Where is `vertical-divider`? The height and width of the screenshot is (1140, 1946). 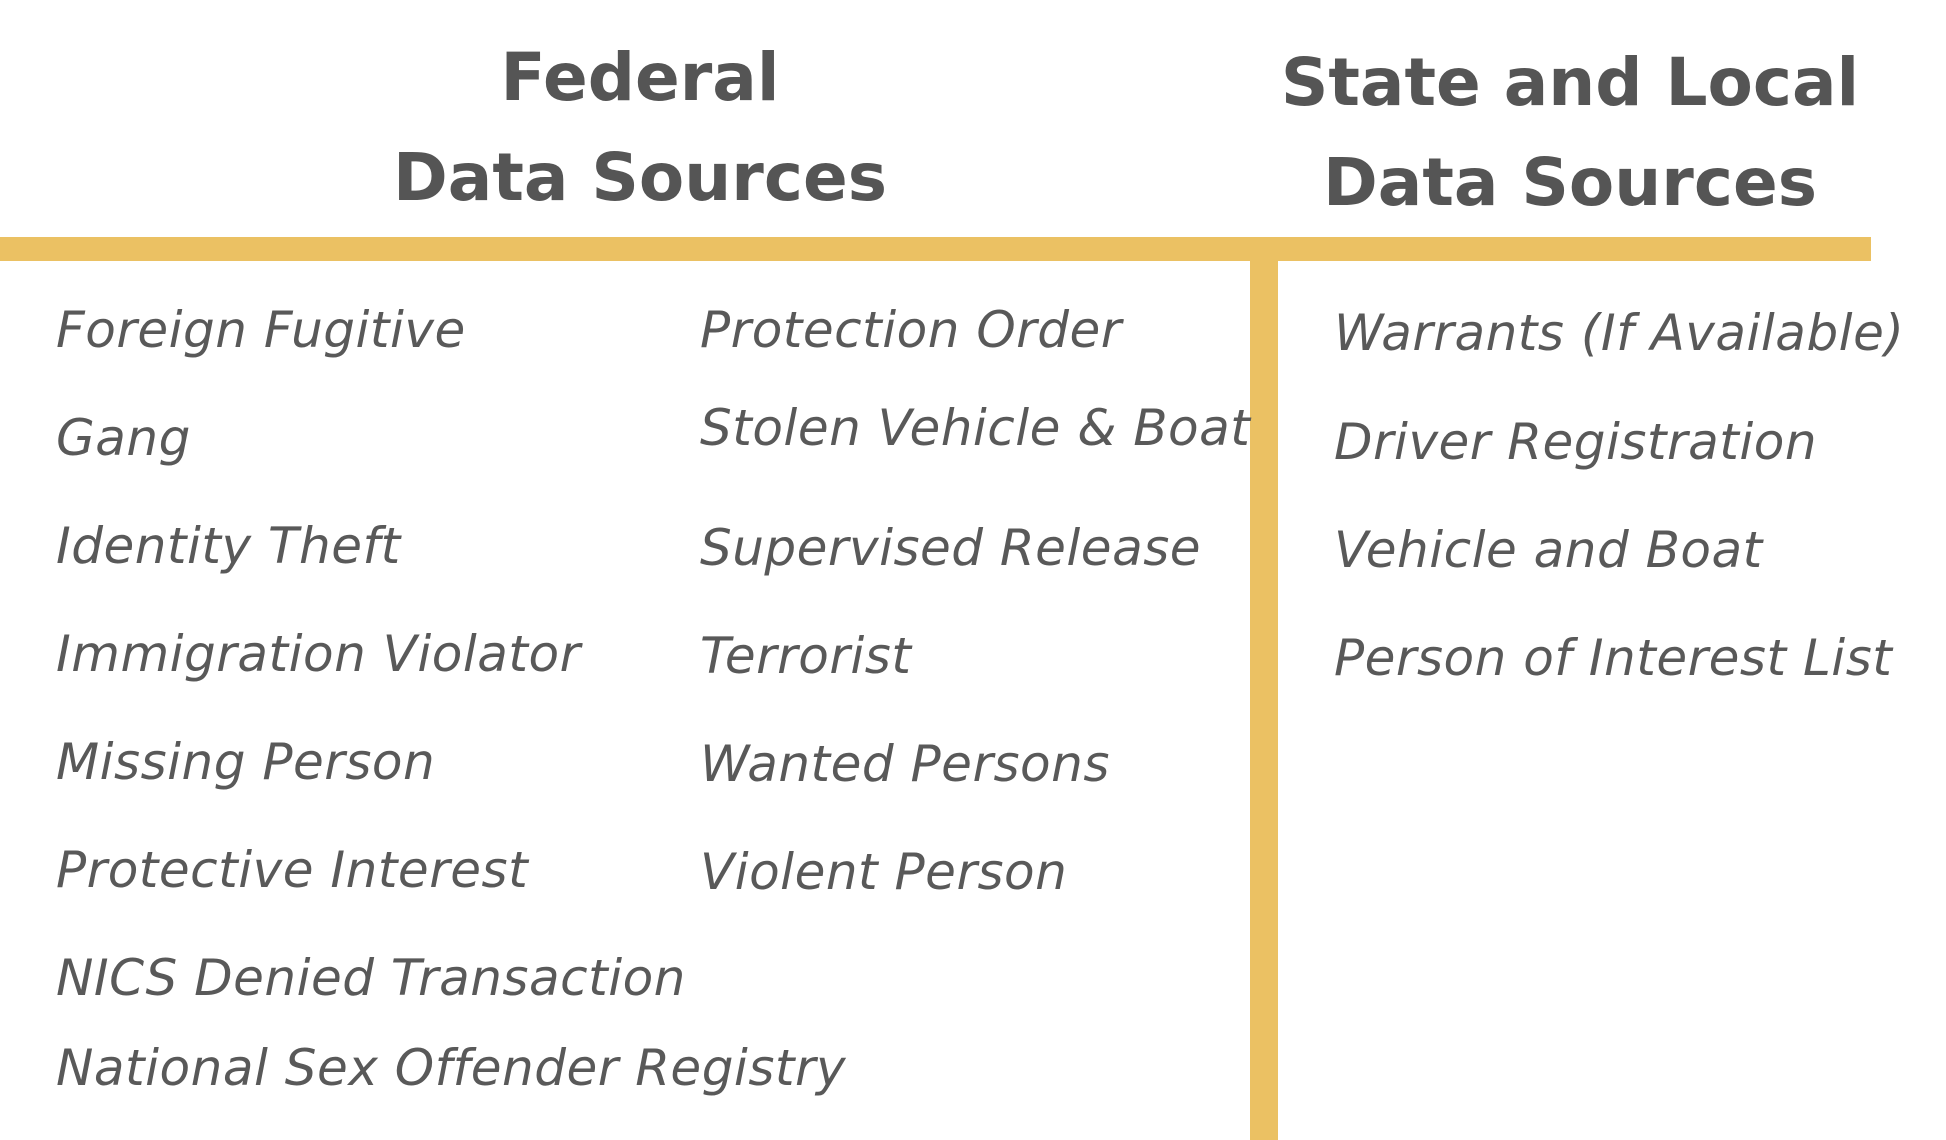
vertical-divider is located at coordinates (1264, 700).